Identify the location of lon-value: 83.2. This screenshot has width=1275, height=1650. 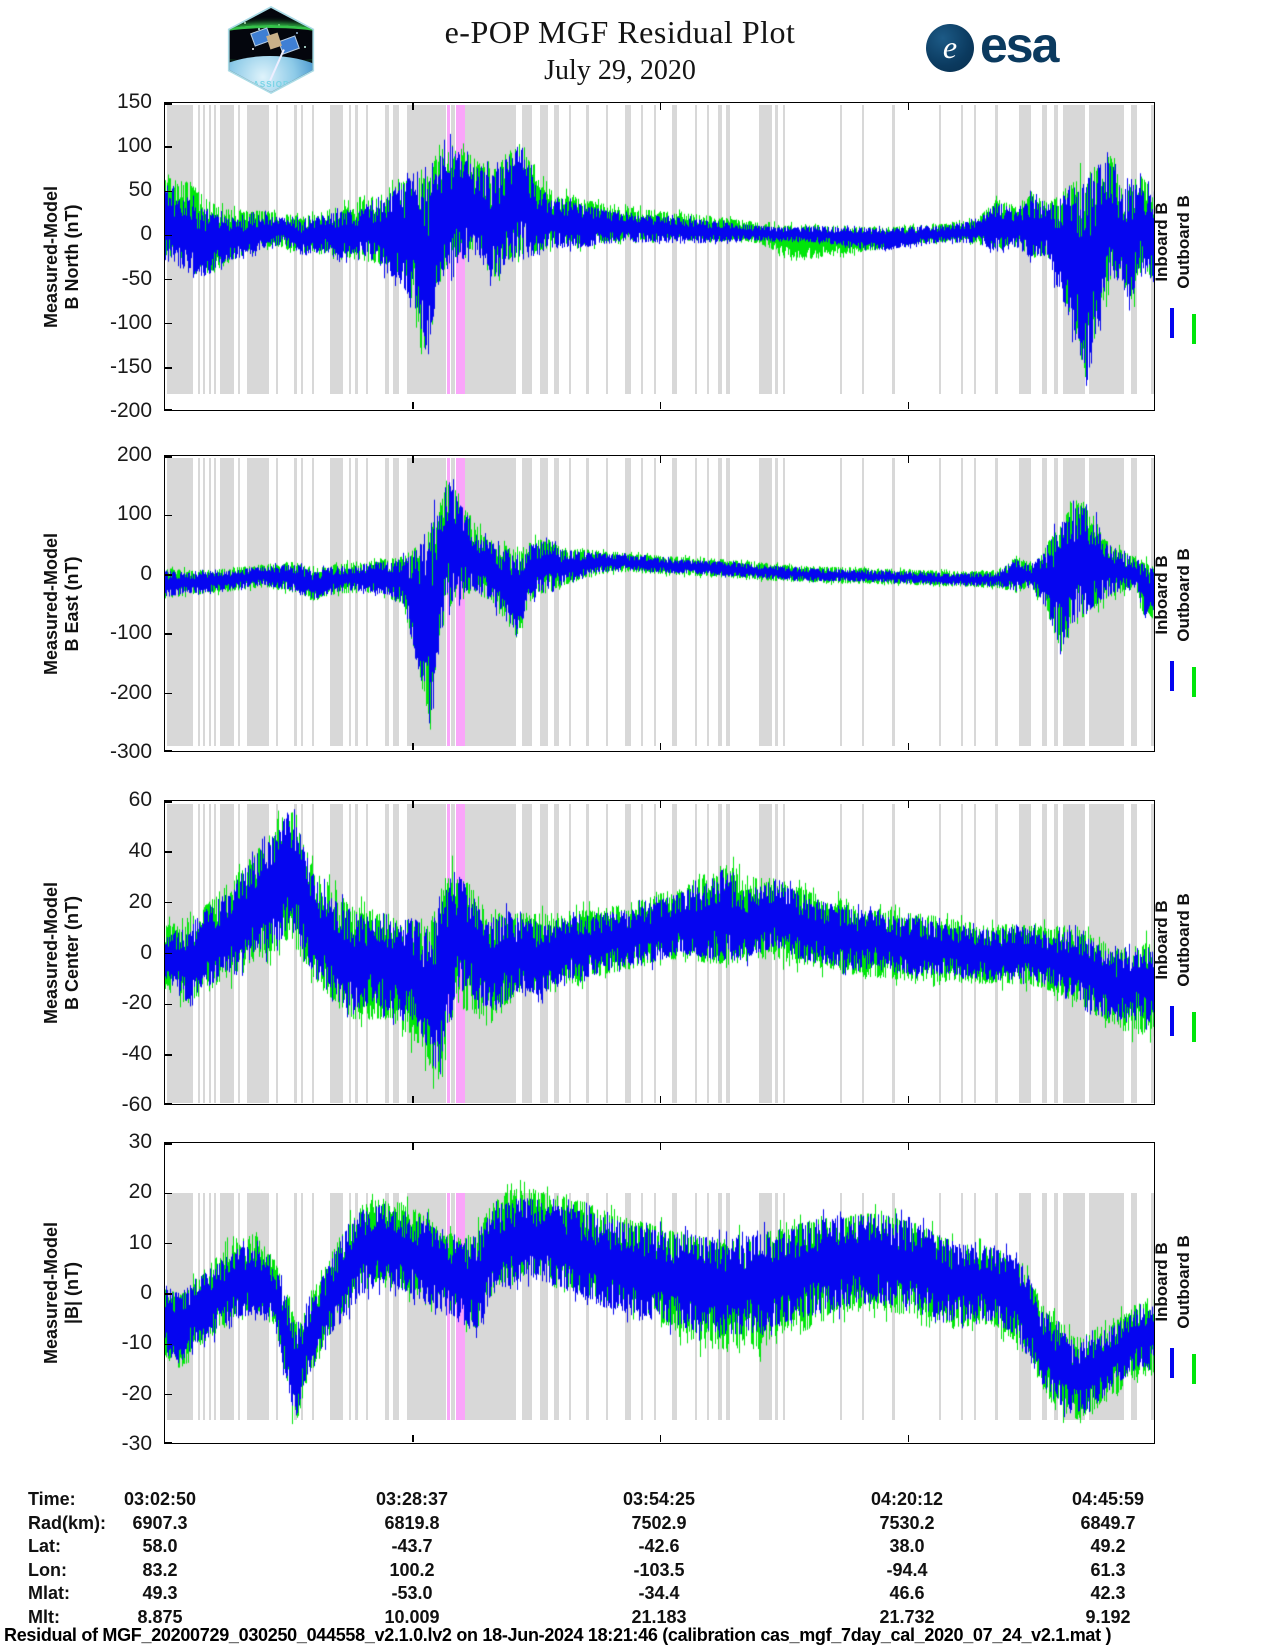
(160, 1570).